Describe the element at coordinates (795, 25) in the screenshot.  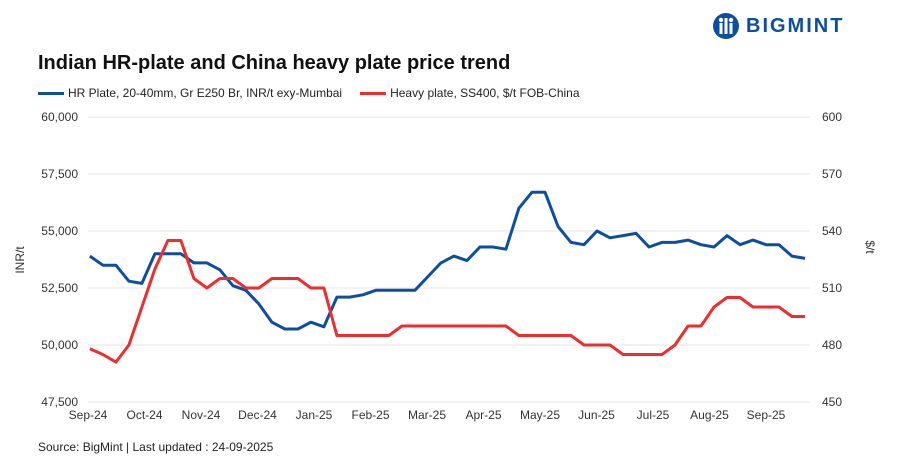
I see `logo-text: BIGMINT` at that location.